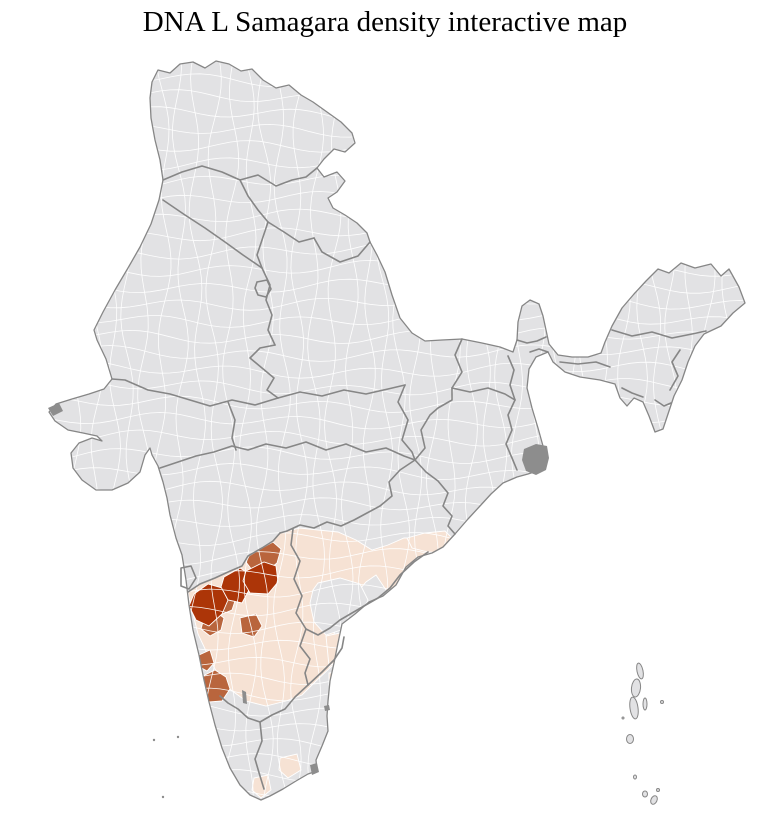 The width and height of the screenshot is (770, 813). I want to click on lakshadweep-islands, so click(166, 767).